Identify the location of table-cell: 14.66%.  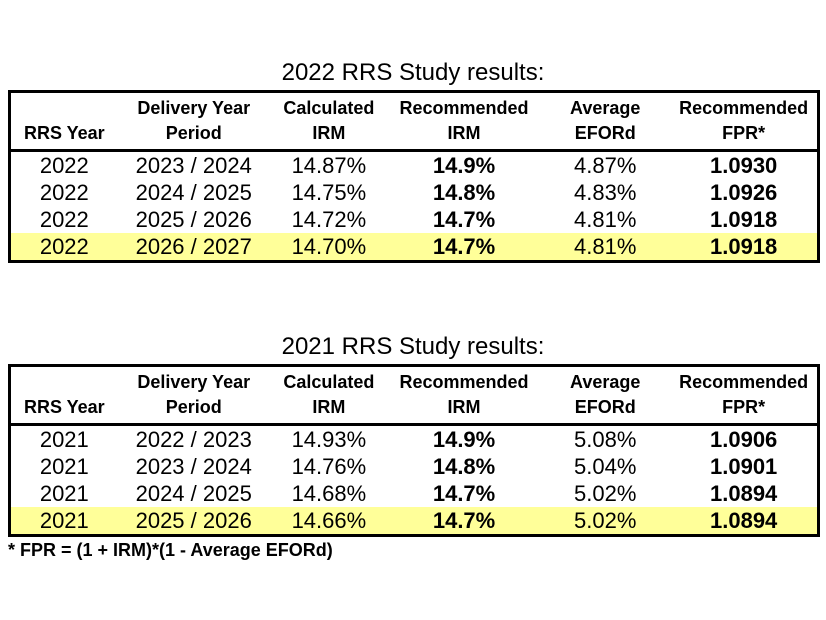
(328, 521).